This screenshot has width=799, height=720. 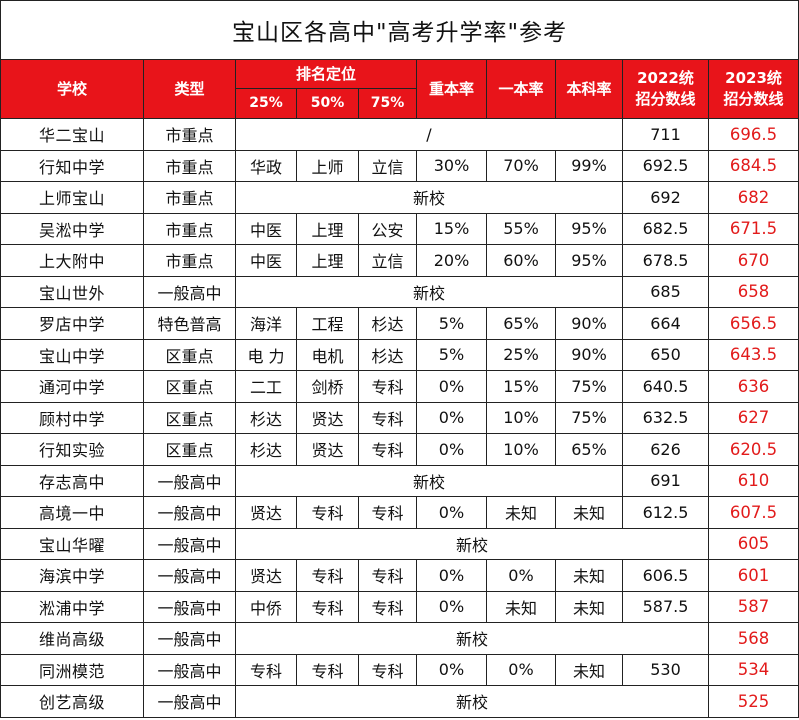 I want to click on table-row: 宝山中学 区重点电 力电机 杉达 5% 25% 90% 650 643.5, so click(x=399, y=354).